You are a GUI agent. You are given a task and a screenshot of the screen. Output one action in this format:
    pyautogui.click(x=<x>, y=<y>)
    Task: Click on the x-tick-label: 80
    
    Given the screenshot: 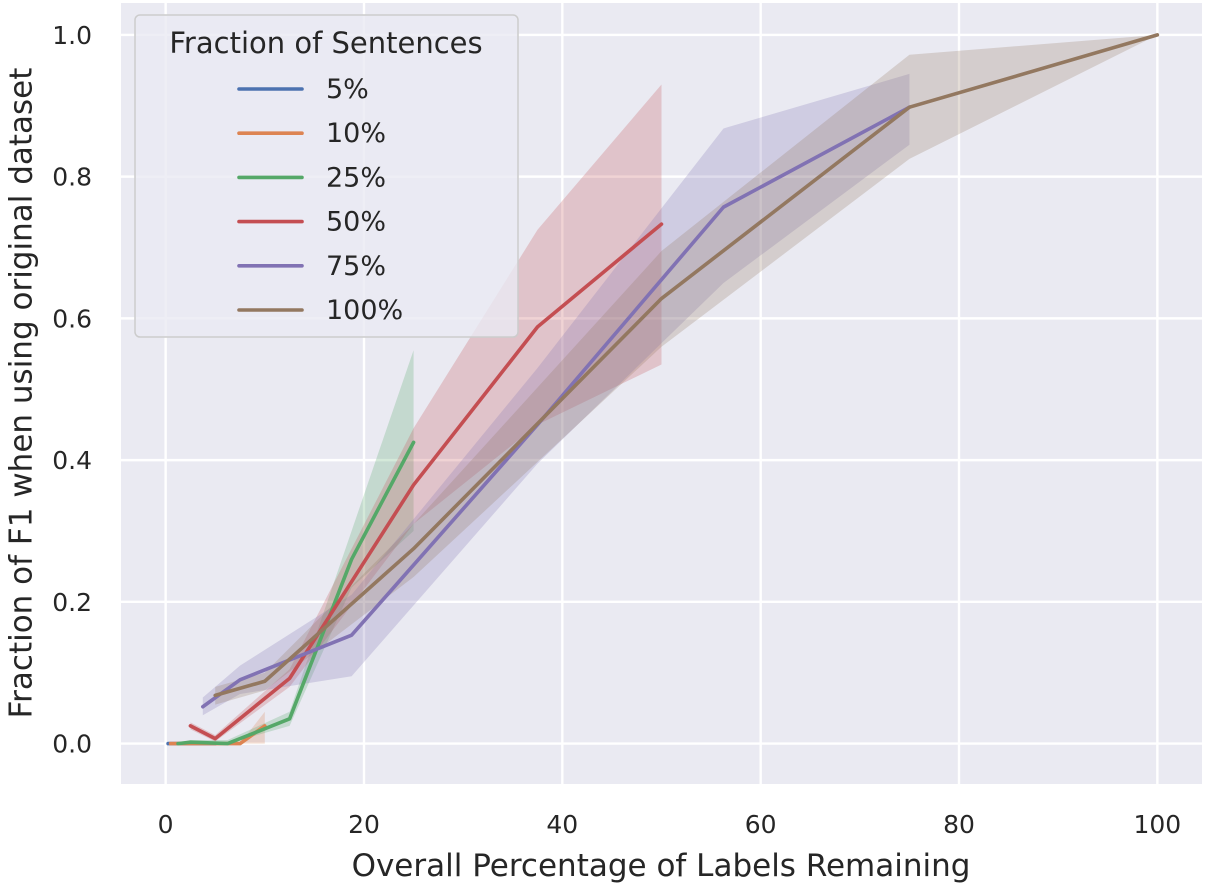 What is the action you would take?
    pyautogui.click(x=959, y=824)
    